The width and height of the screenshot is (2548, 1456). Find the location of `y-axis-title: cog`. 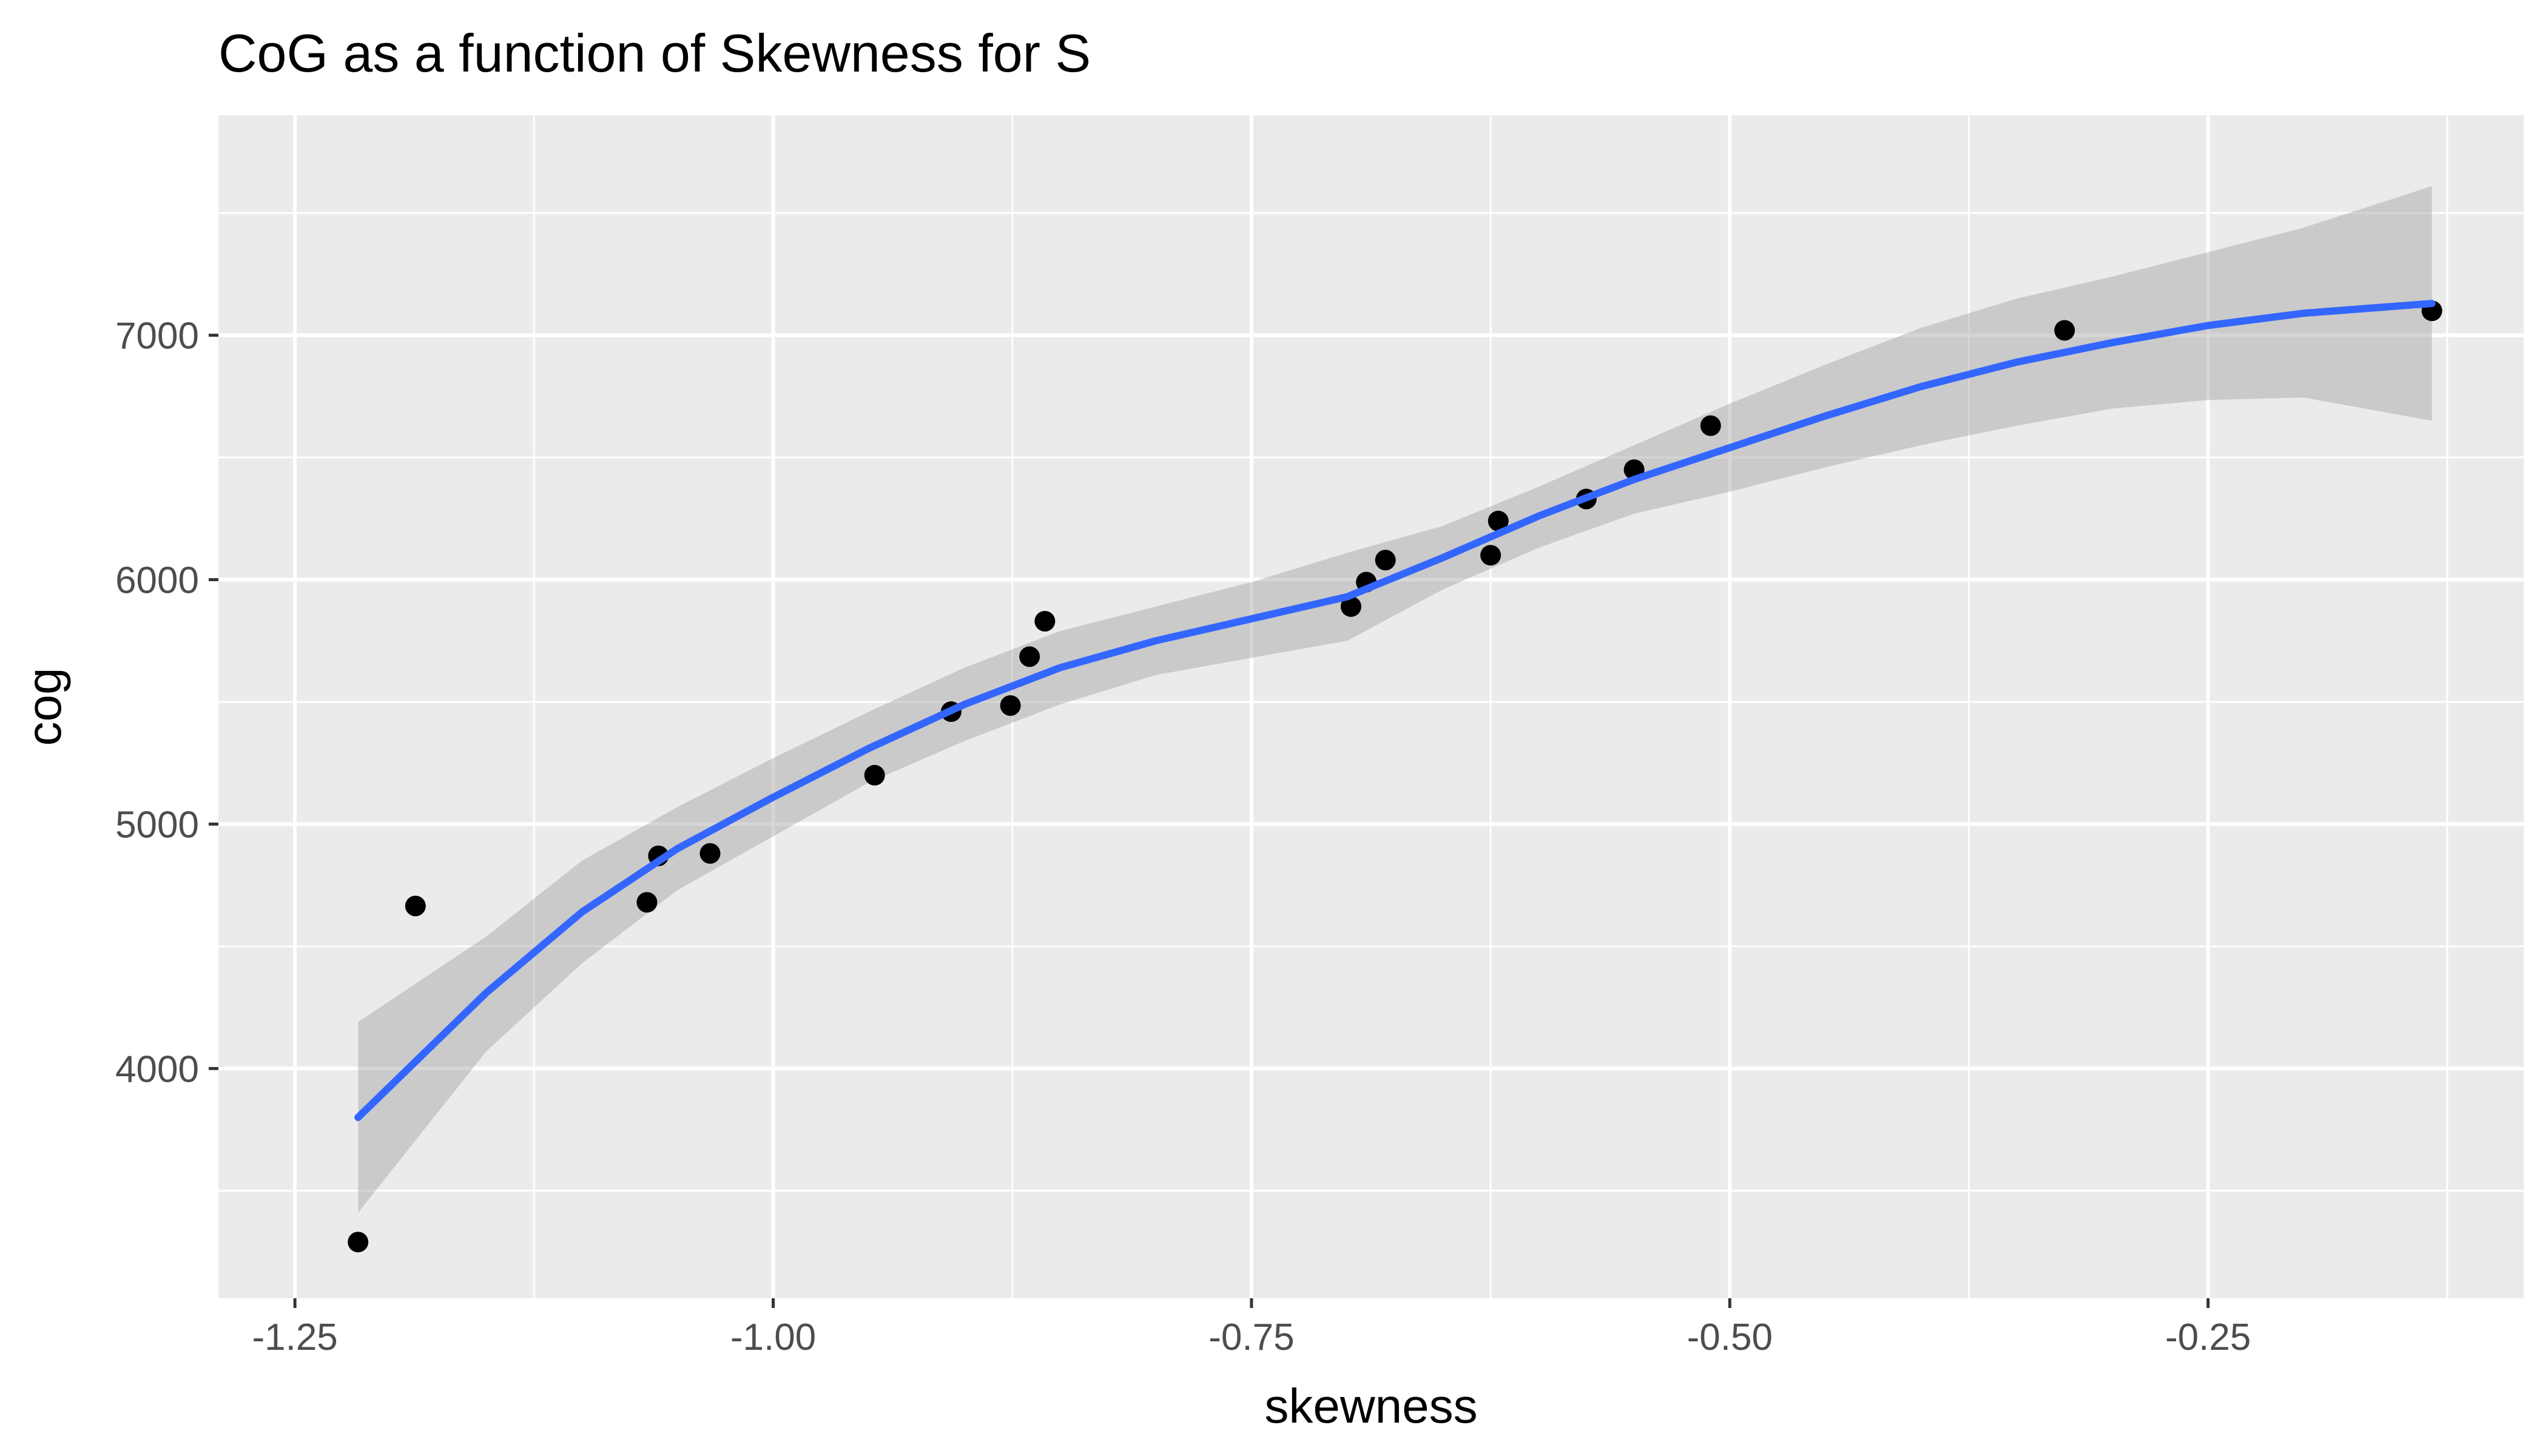

y-axis-title: cog is located at coordinates (44, 707).